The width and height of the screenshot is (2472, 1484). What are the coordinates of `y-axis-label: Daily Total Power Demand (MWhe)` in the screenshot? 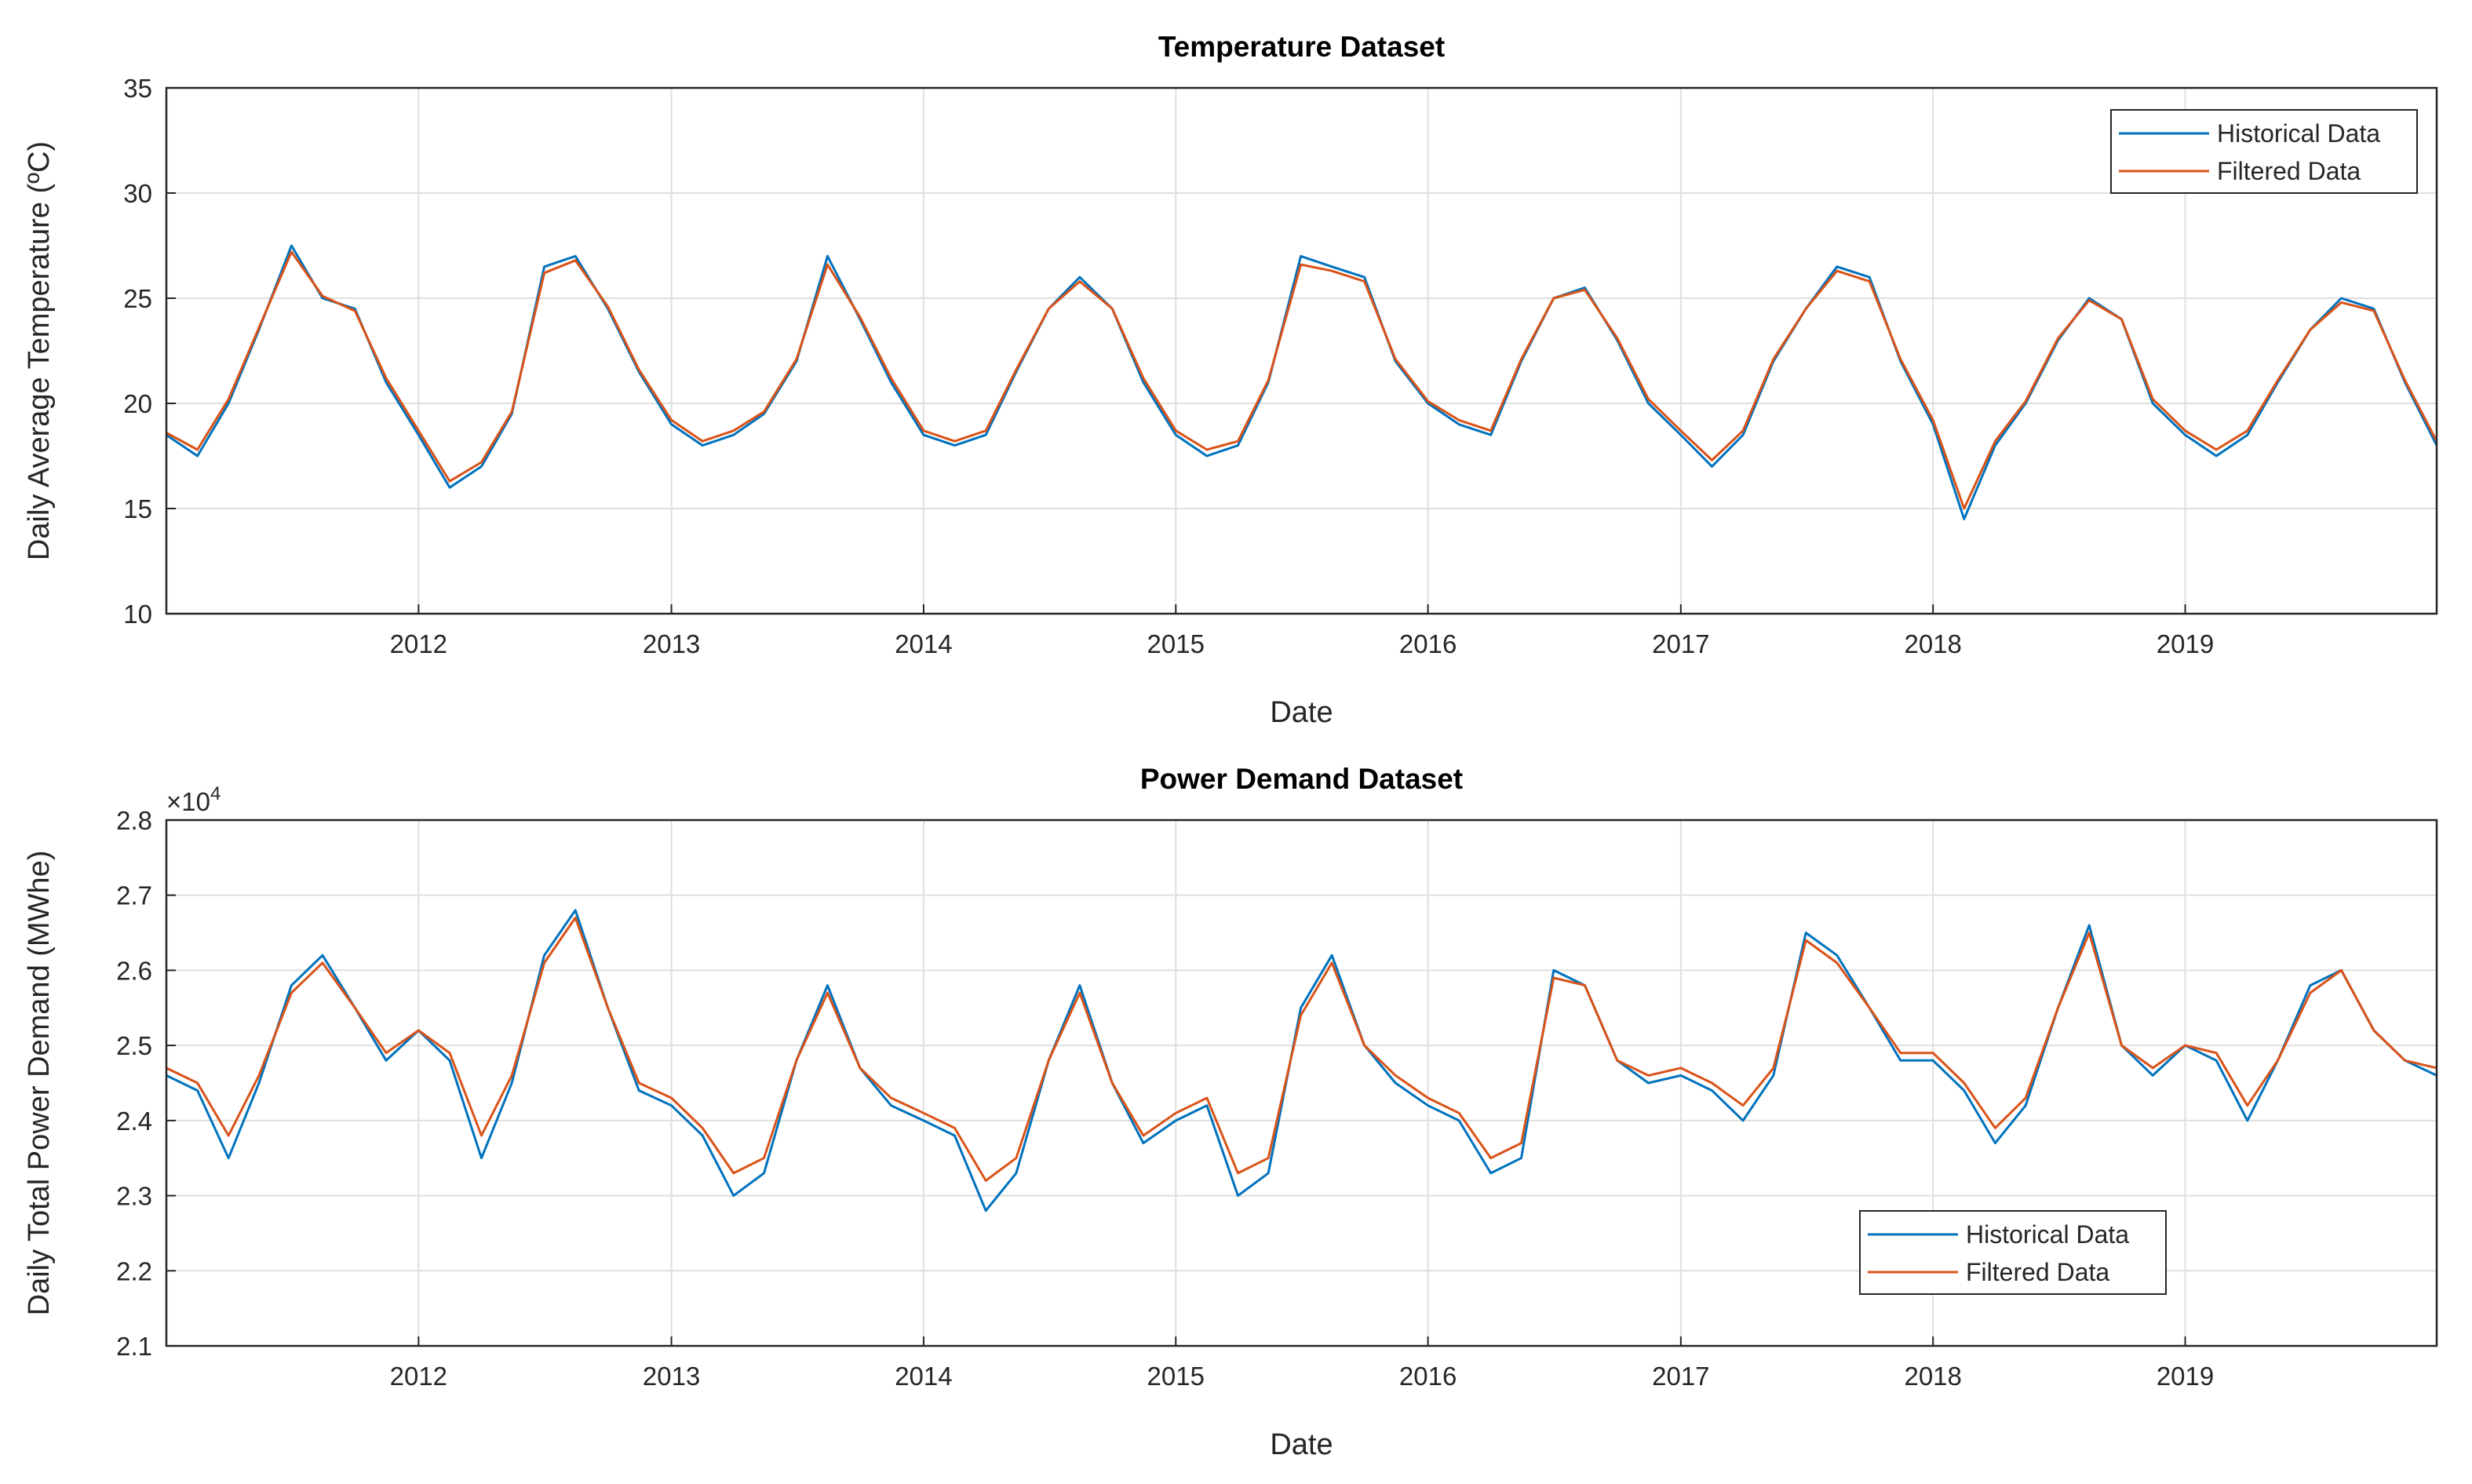 It's located at (39, 1083).